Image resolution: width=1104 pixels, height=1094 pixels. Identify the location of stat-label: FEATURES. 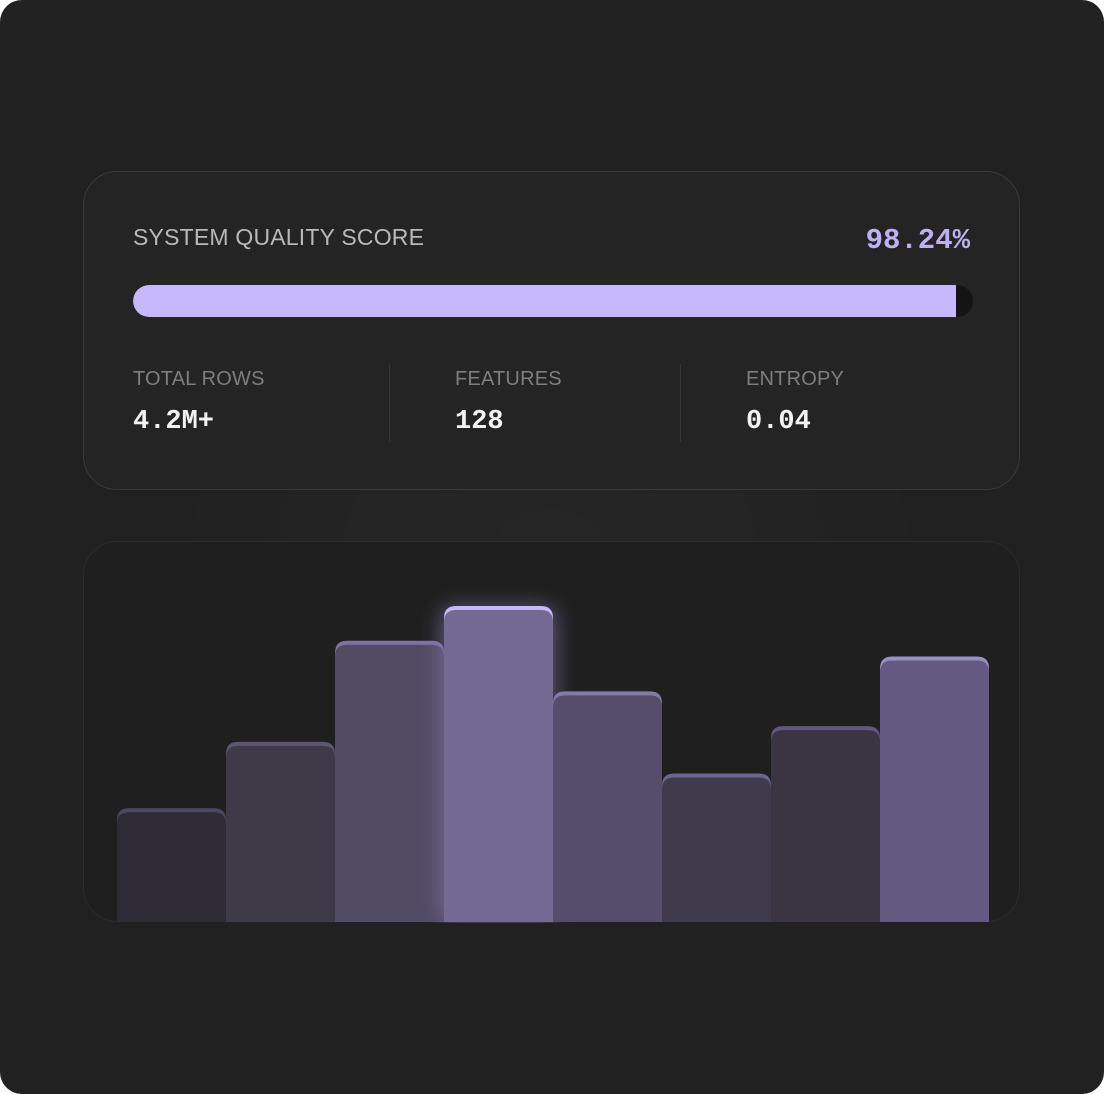
(508, 379).